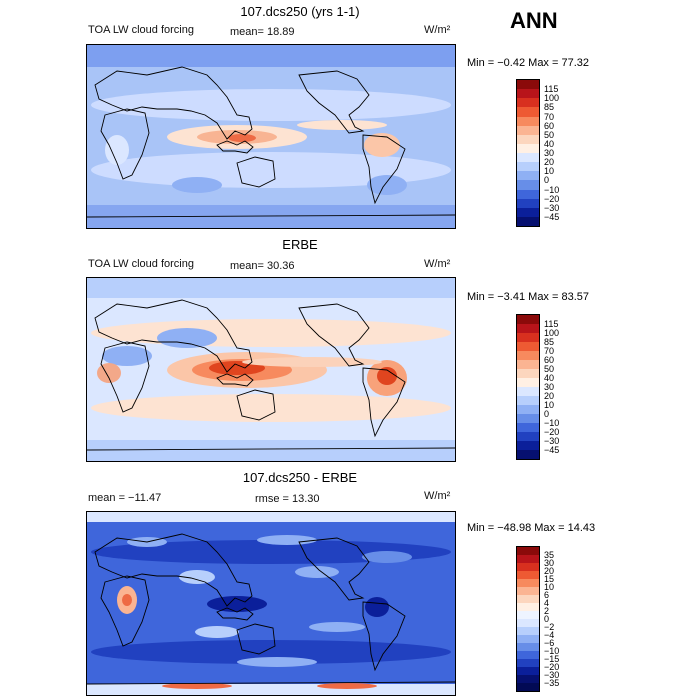 This screenshot has height=700, width=700. What do you see at coordinates (547, 611) in the screenshot?
I see `colorbar-tick-label: 2` at bounding box center [547, 611].